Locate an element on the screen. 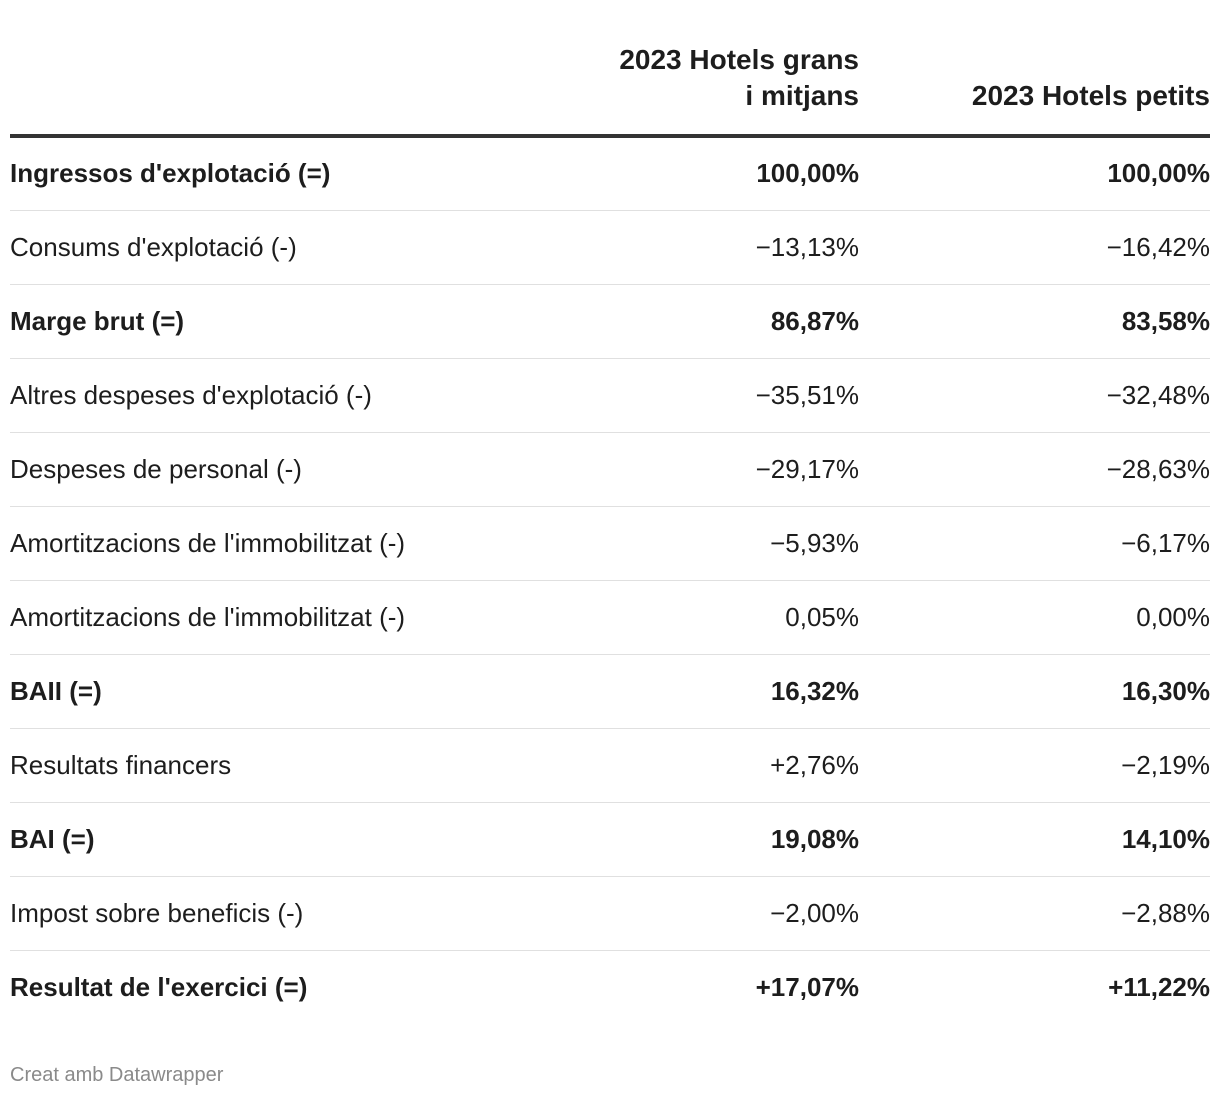 This screenshot has height=1100, width=1220. table-row: Despeses de personal (-) −29,17% −28,63% is located at coordinates (610, 469).